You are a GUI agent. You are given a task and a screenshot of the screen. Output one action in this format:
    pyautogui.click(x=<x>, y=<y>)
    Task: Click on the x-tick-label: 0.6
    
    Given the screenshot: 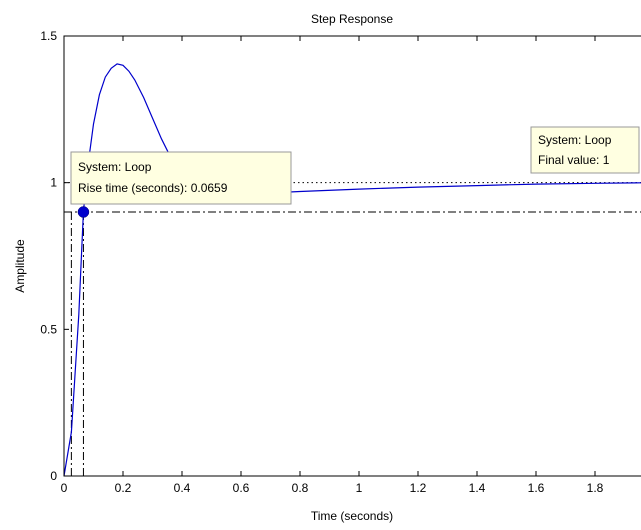 What is the action you would take?
    pyautogui.click(x=241, y=488)
    